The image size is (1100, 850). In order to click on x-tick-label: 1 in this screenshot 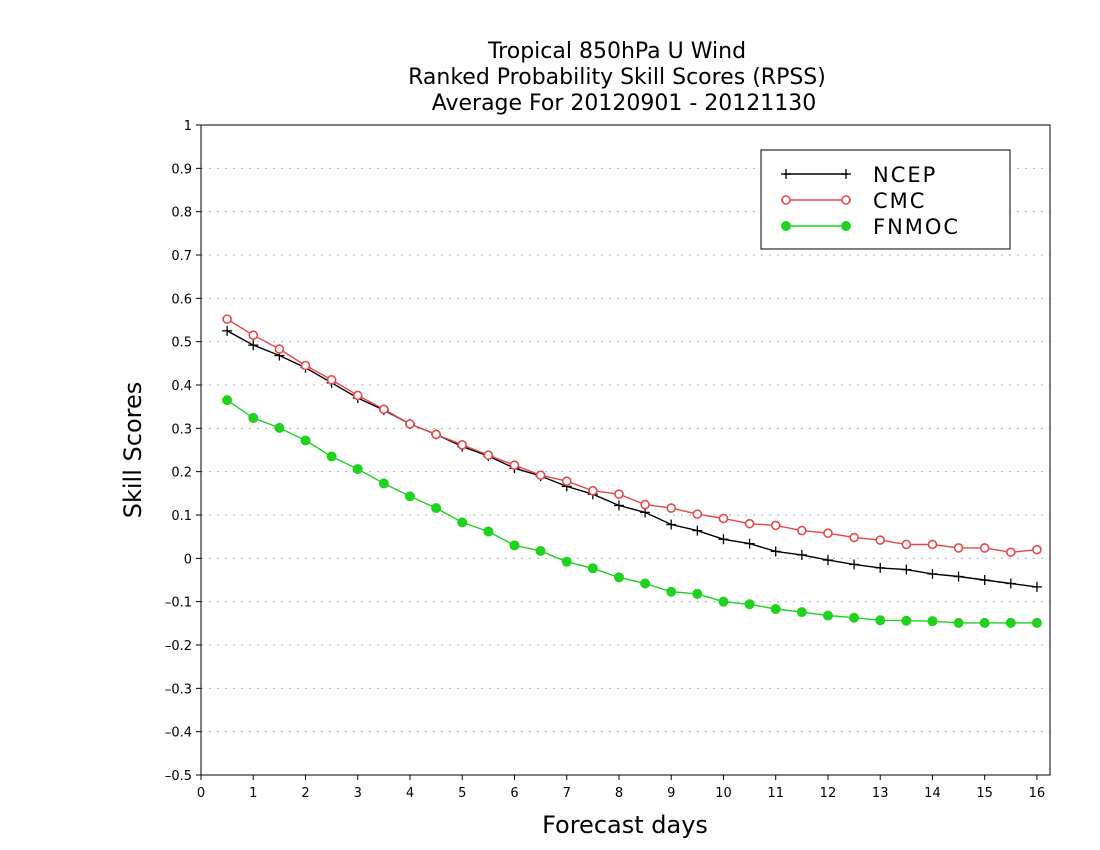, I will do `click(253, 793)`.